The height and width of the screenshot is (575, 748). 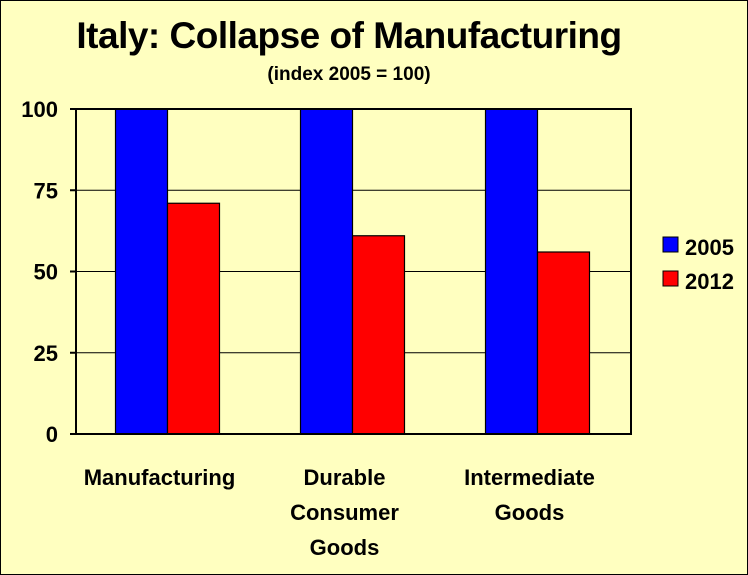 What do you see at coordinates (52, 434) in the screenshot?
I see `y-tick-label: 0` at bounding box center [52, 434].